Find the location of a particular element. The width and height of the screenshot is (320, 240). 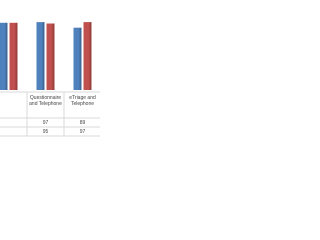

x-tick-label: eTriage and Telephone is located at coordinates (82, 101).